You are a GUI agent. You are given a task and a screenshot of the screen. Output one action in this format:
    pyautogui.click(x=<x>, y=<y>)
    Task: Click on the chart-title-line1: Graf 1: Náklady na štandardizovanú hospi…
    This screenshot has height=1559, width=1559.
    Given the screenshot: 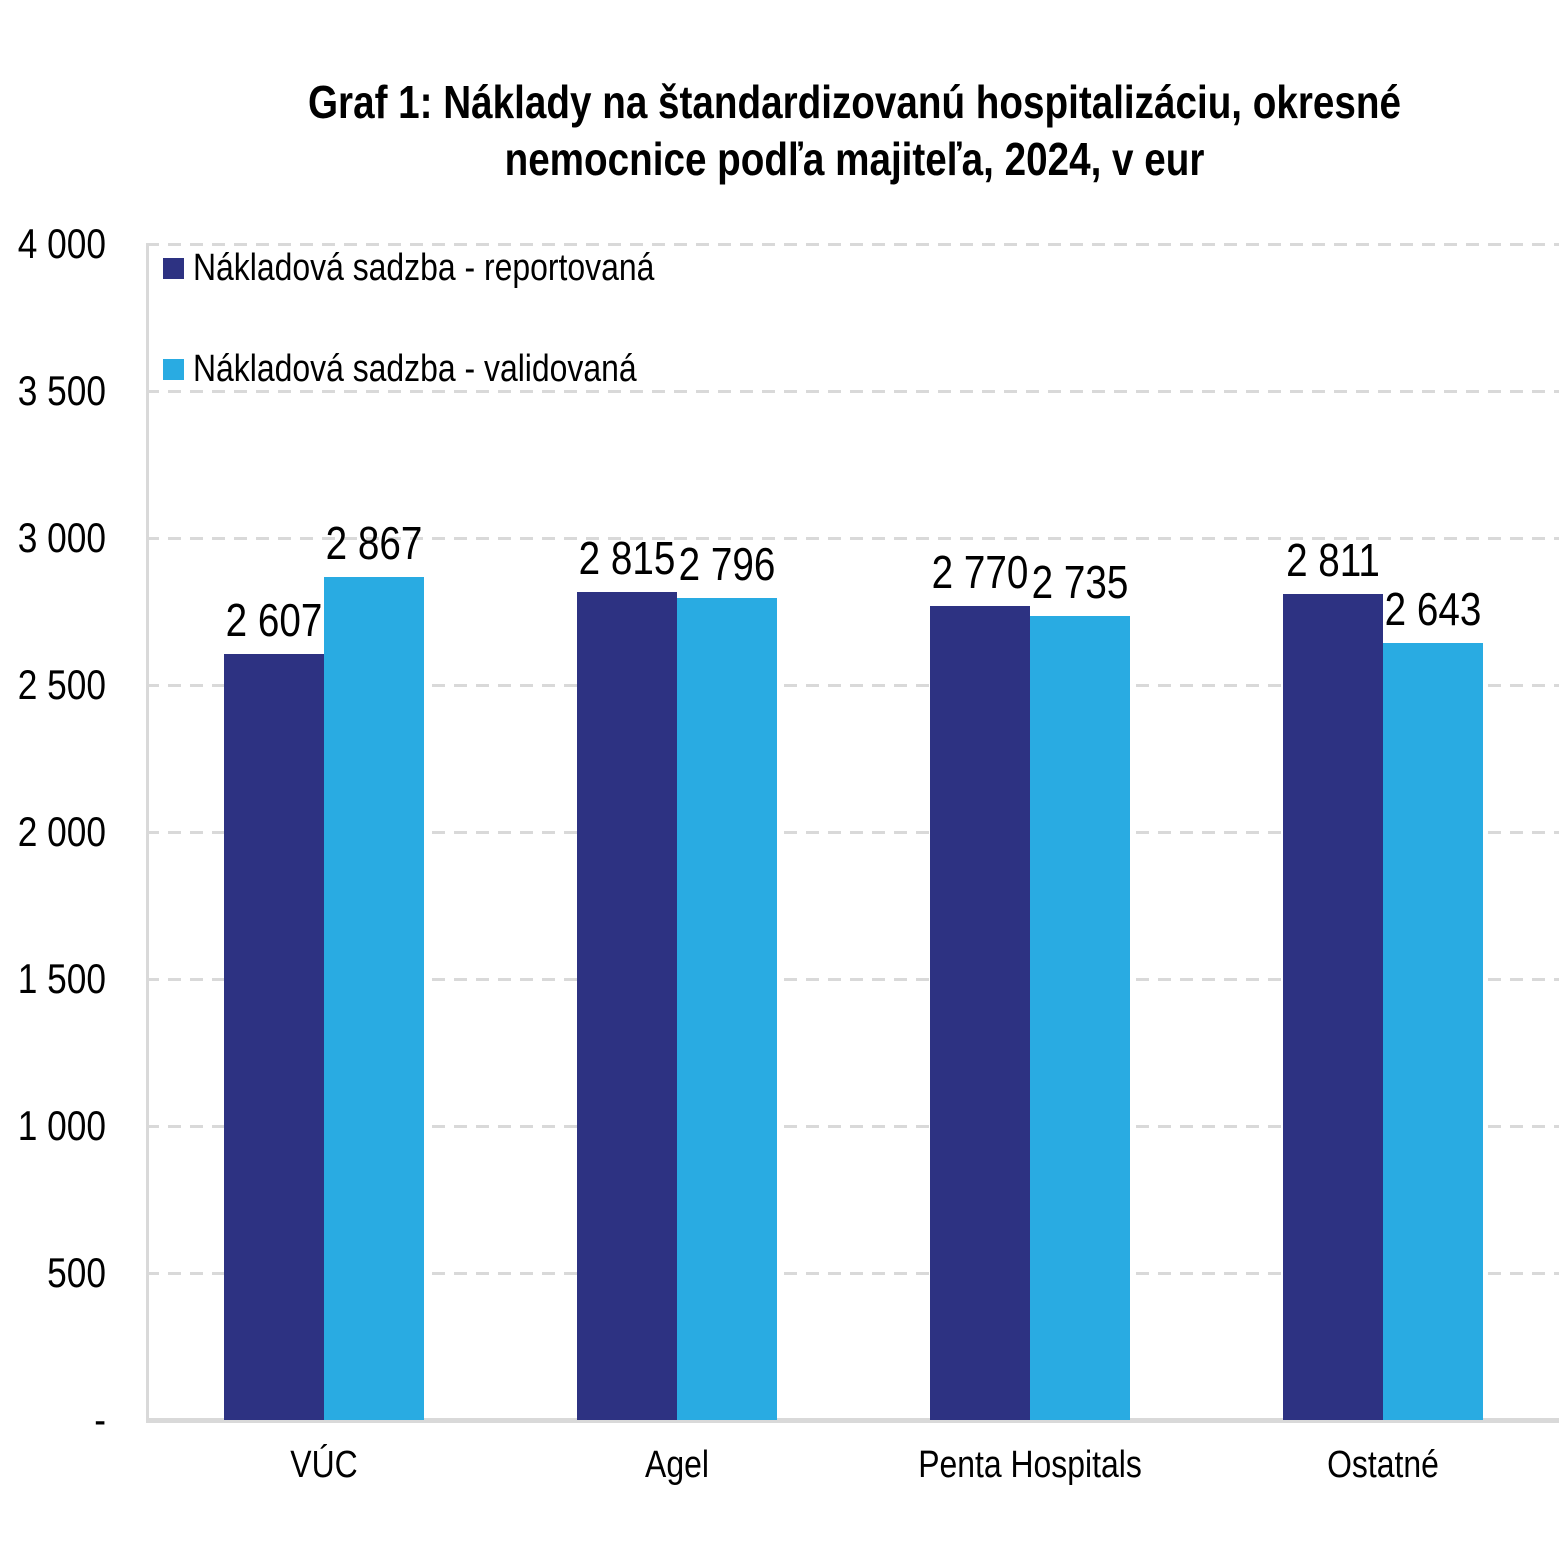 What is the action you would take?
    pyautogui.click(x=854, y=102)
    